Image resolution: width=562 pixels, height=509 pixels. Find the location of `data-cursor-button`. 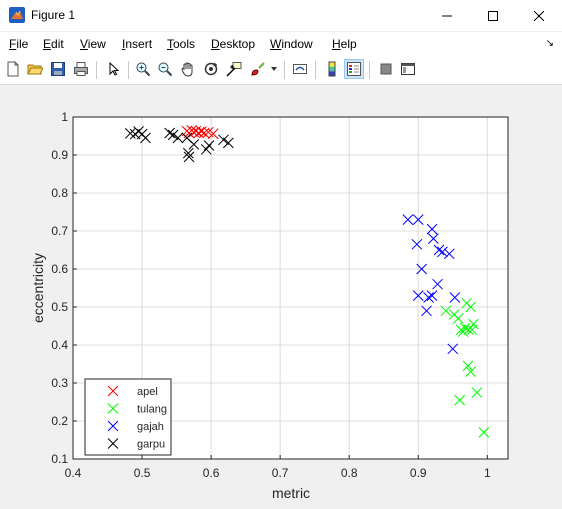

data-cursor-button is located at coordinates (234, 69).